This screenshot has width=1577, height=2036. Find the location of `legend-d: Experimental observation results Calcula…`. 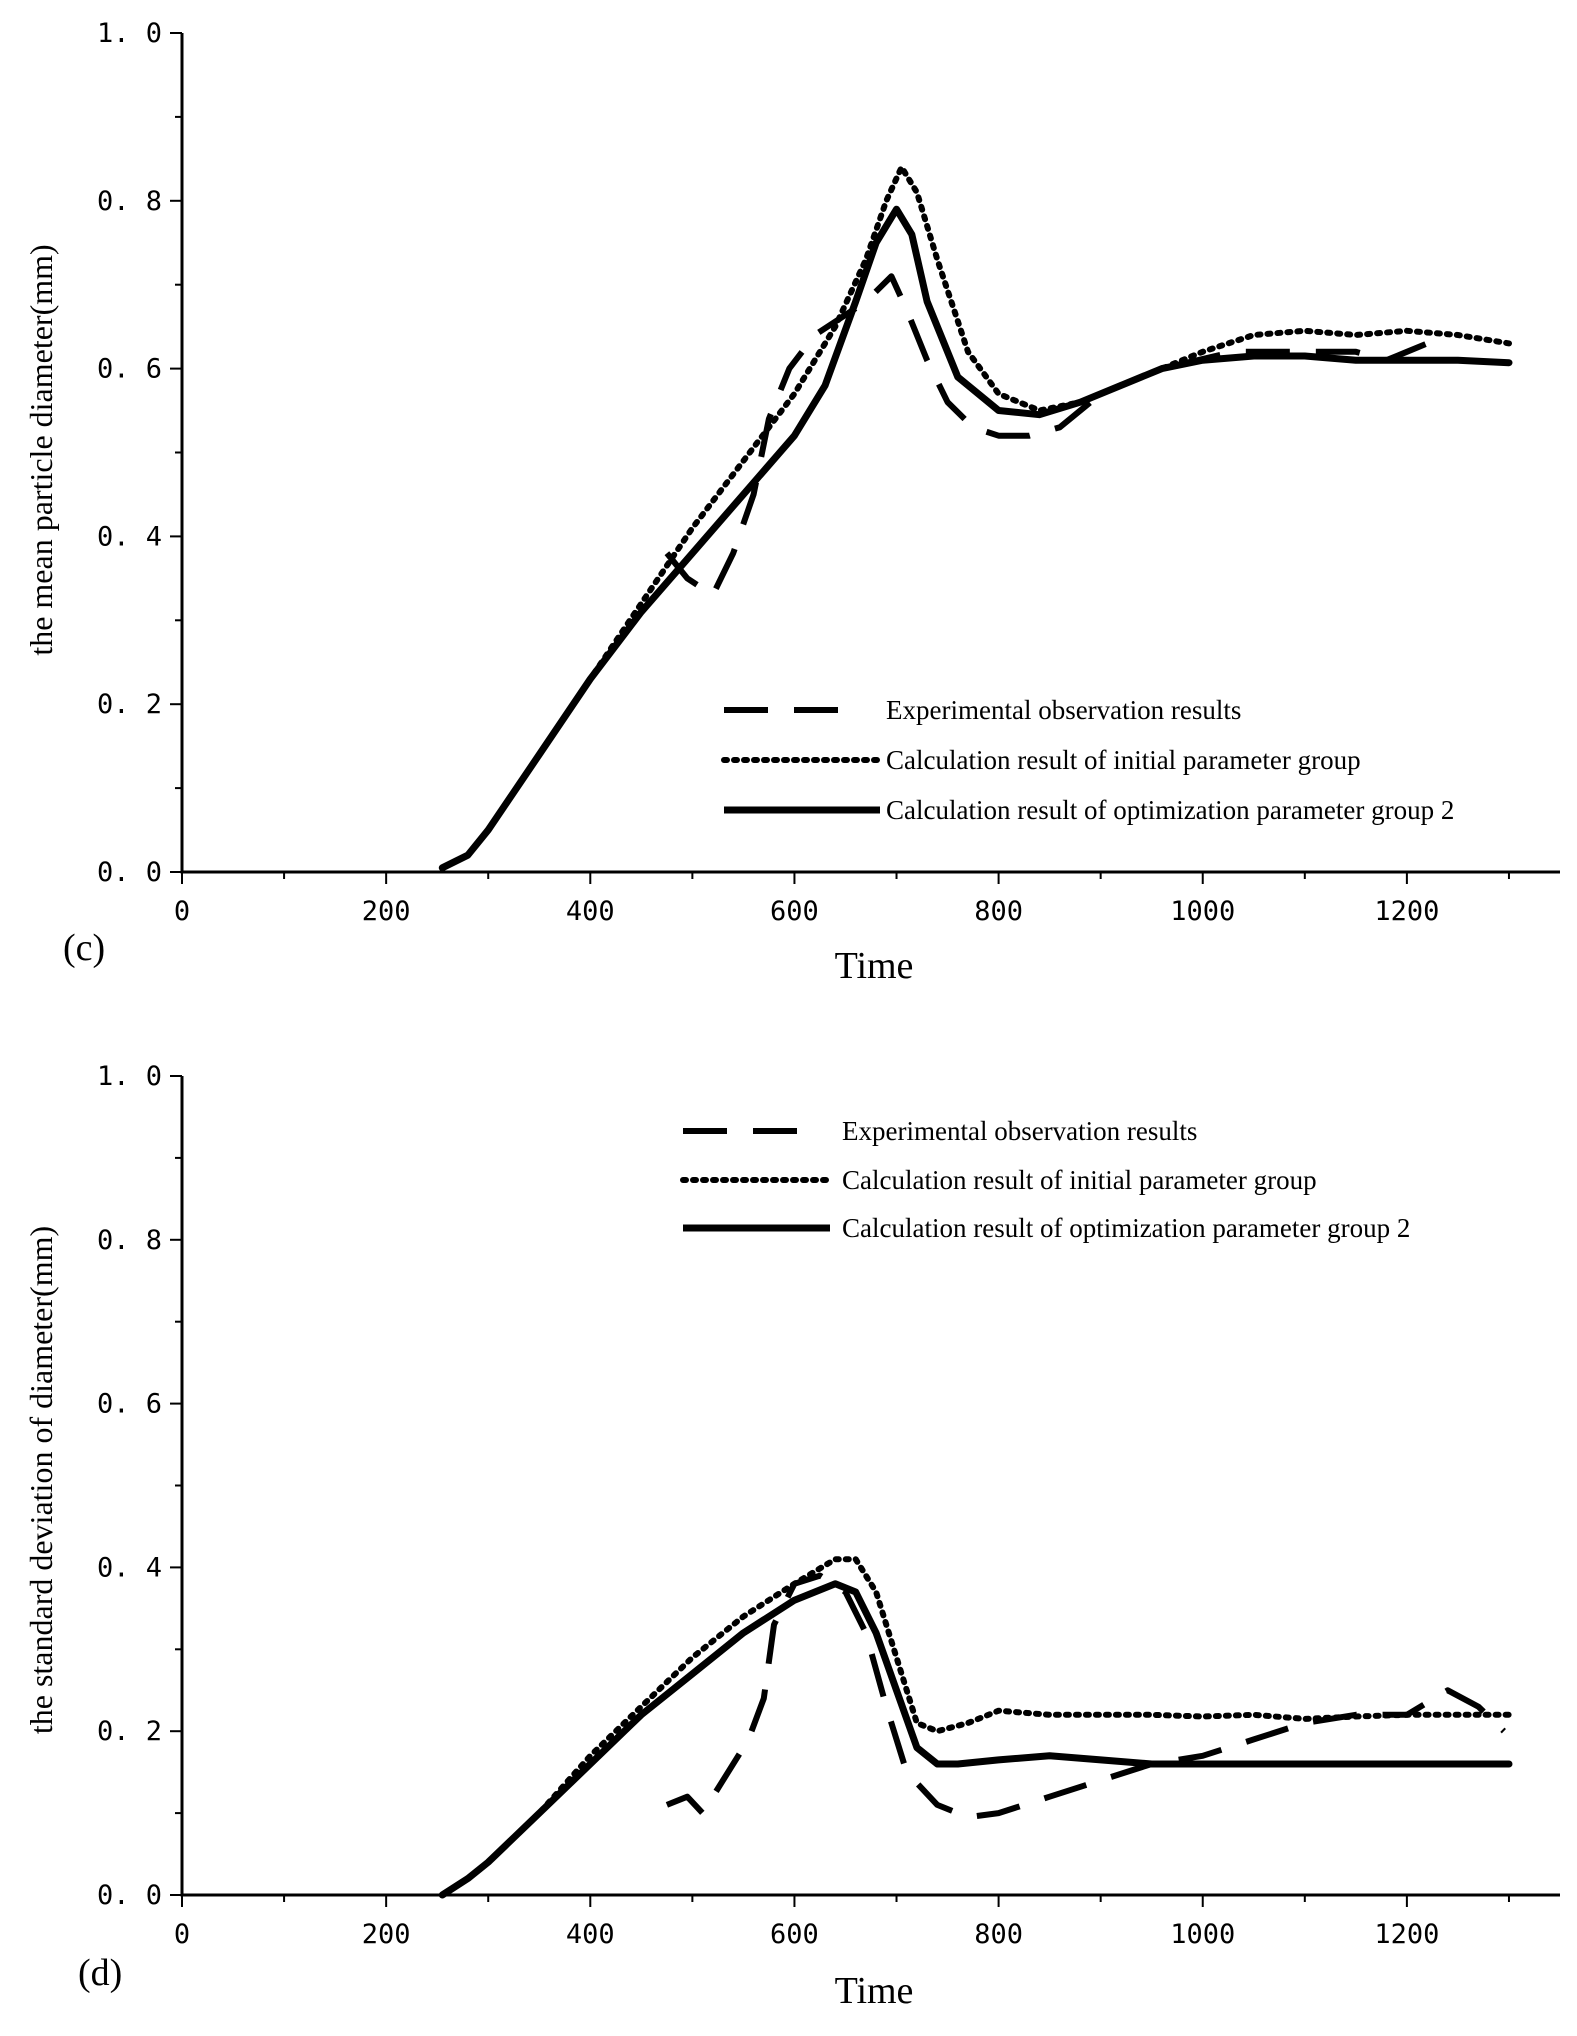

legend-d: Experimental observation results Calcula… is located at coordinates (1045, 1179).